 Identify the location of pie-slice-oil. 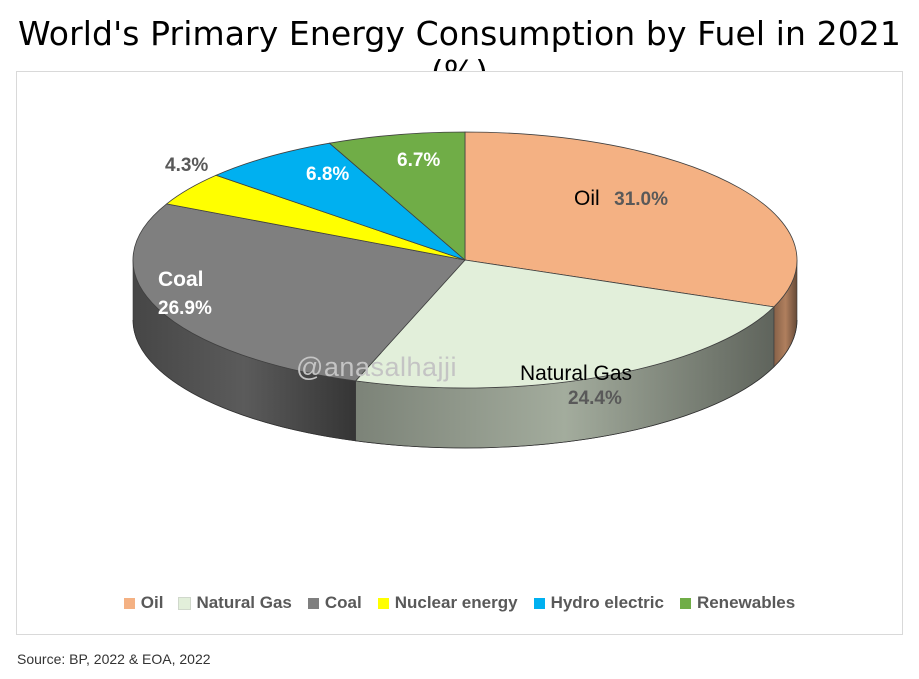
(631, 219).